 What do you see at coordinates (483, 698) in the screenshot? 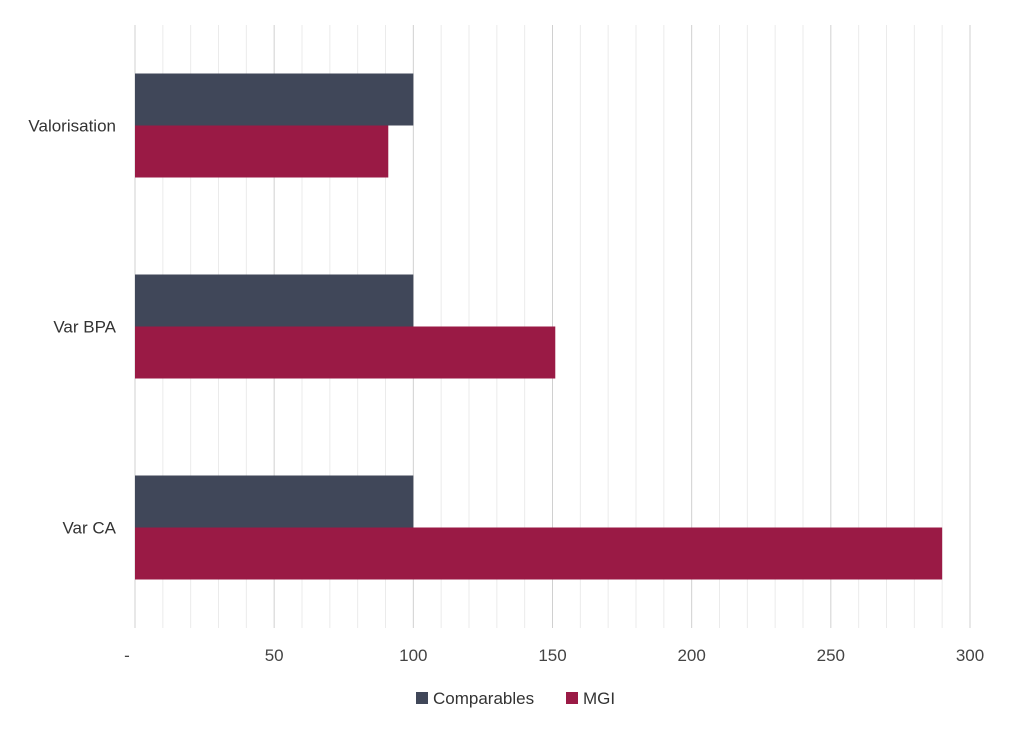
I see `legend-label-comparables: Comparables` at bounding box center [483, 698].